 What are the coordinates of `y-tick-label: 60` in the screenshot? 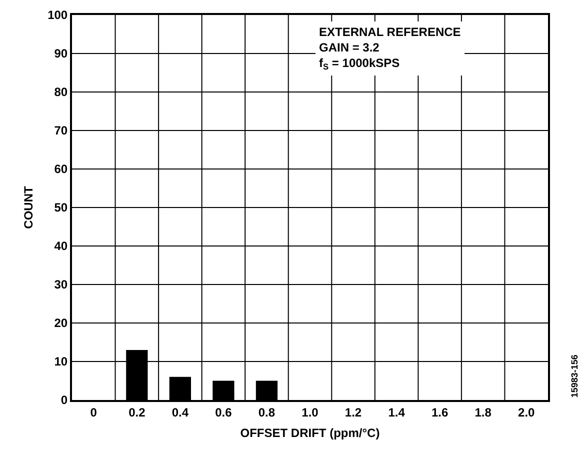 It's located at (61, 169).